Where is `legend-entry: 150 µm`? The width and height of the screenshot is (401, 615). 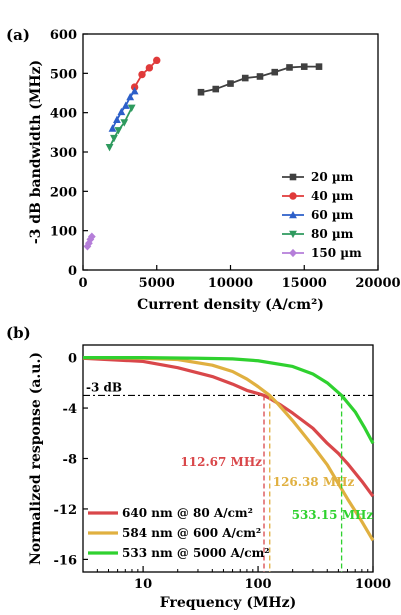
legend-entry: 150 µm is located at coordinates (322, 253).